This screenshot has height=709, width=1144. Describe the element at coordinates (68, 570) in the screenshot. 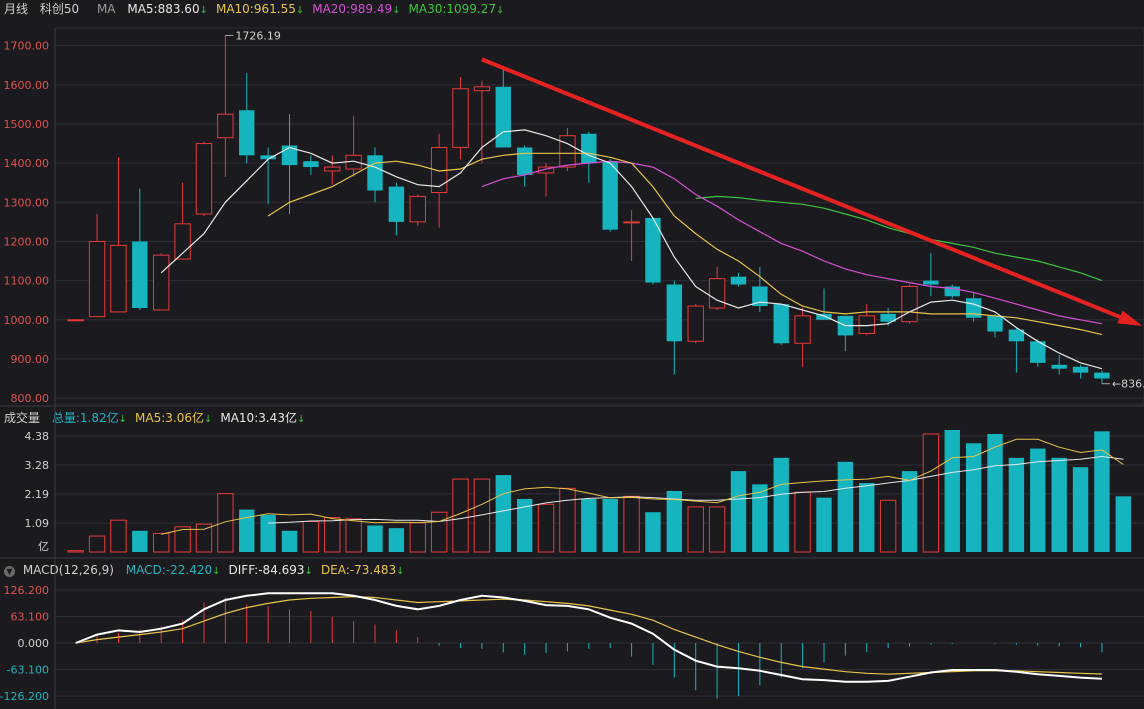

I see `macd-title: MACD(12,26,9)` at that location.